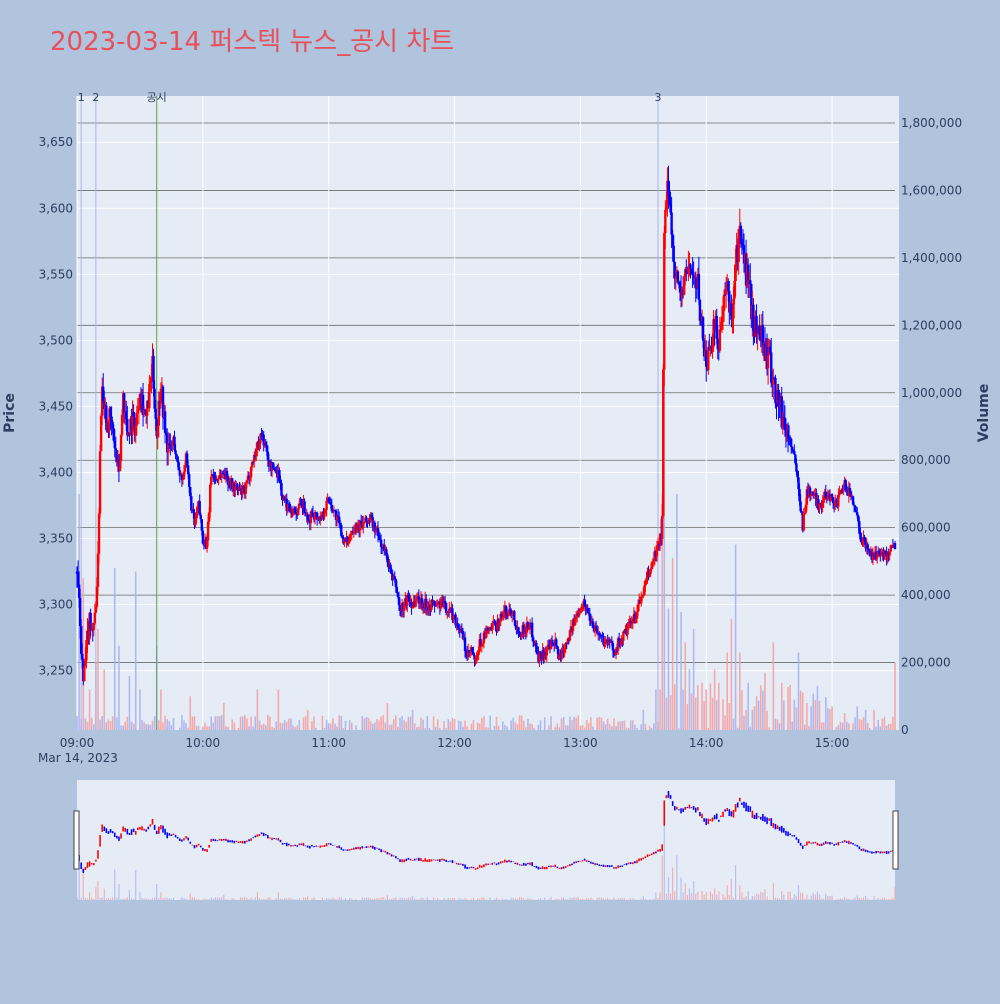 The width and height of the screenshot is (1000, 1004). I want to click on time-tick-label: 12:00, so click(454, 743).